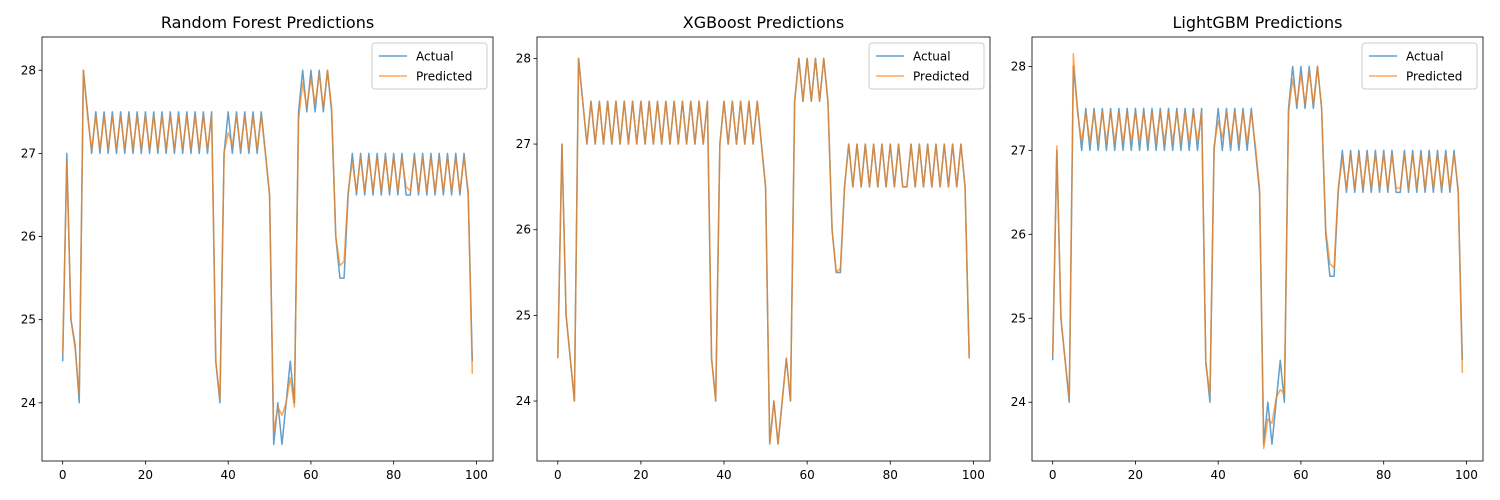 This screenshot has height=500, width=1500. What do you see at coordinates (1257, 22) in the screenshot?
I see `chart-title: LightGBM Predictions` at bounding box center [1257, 22].